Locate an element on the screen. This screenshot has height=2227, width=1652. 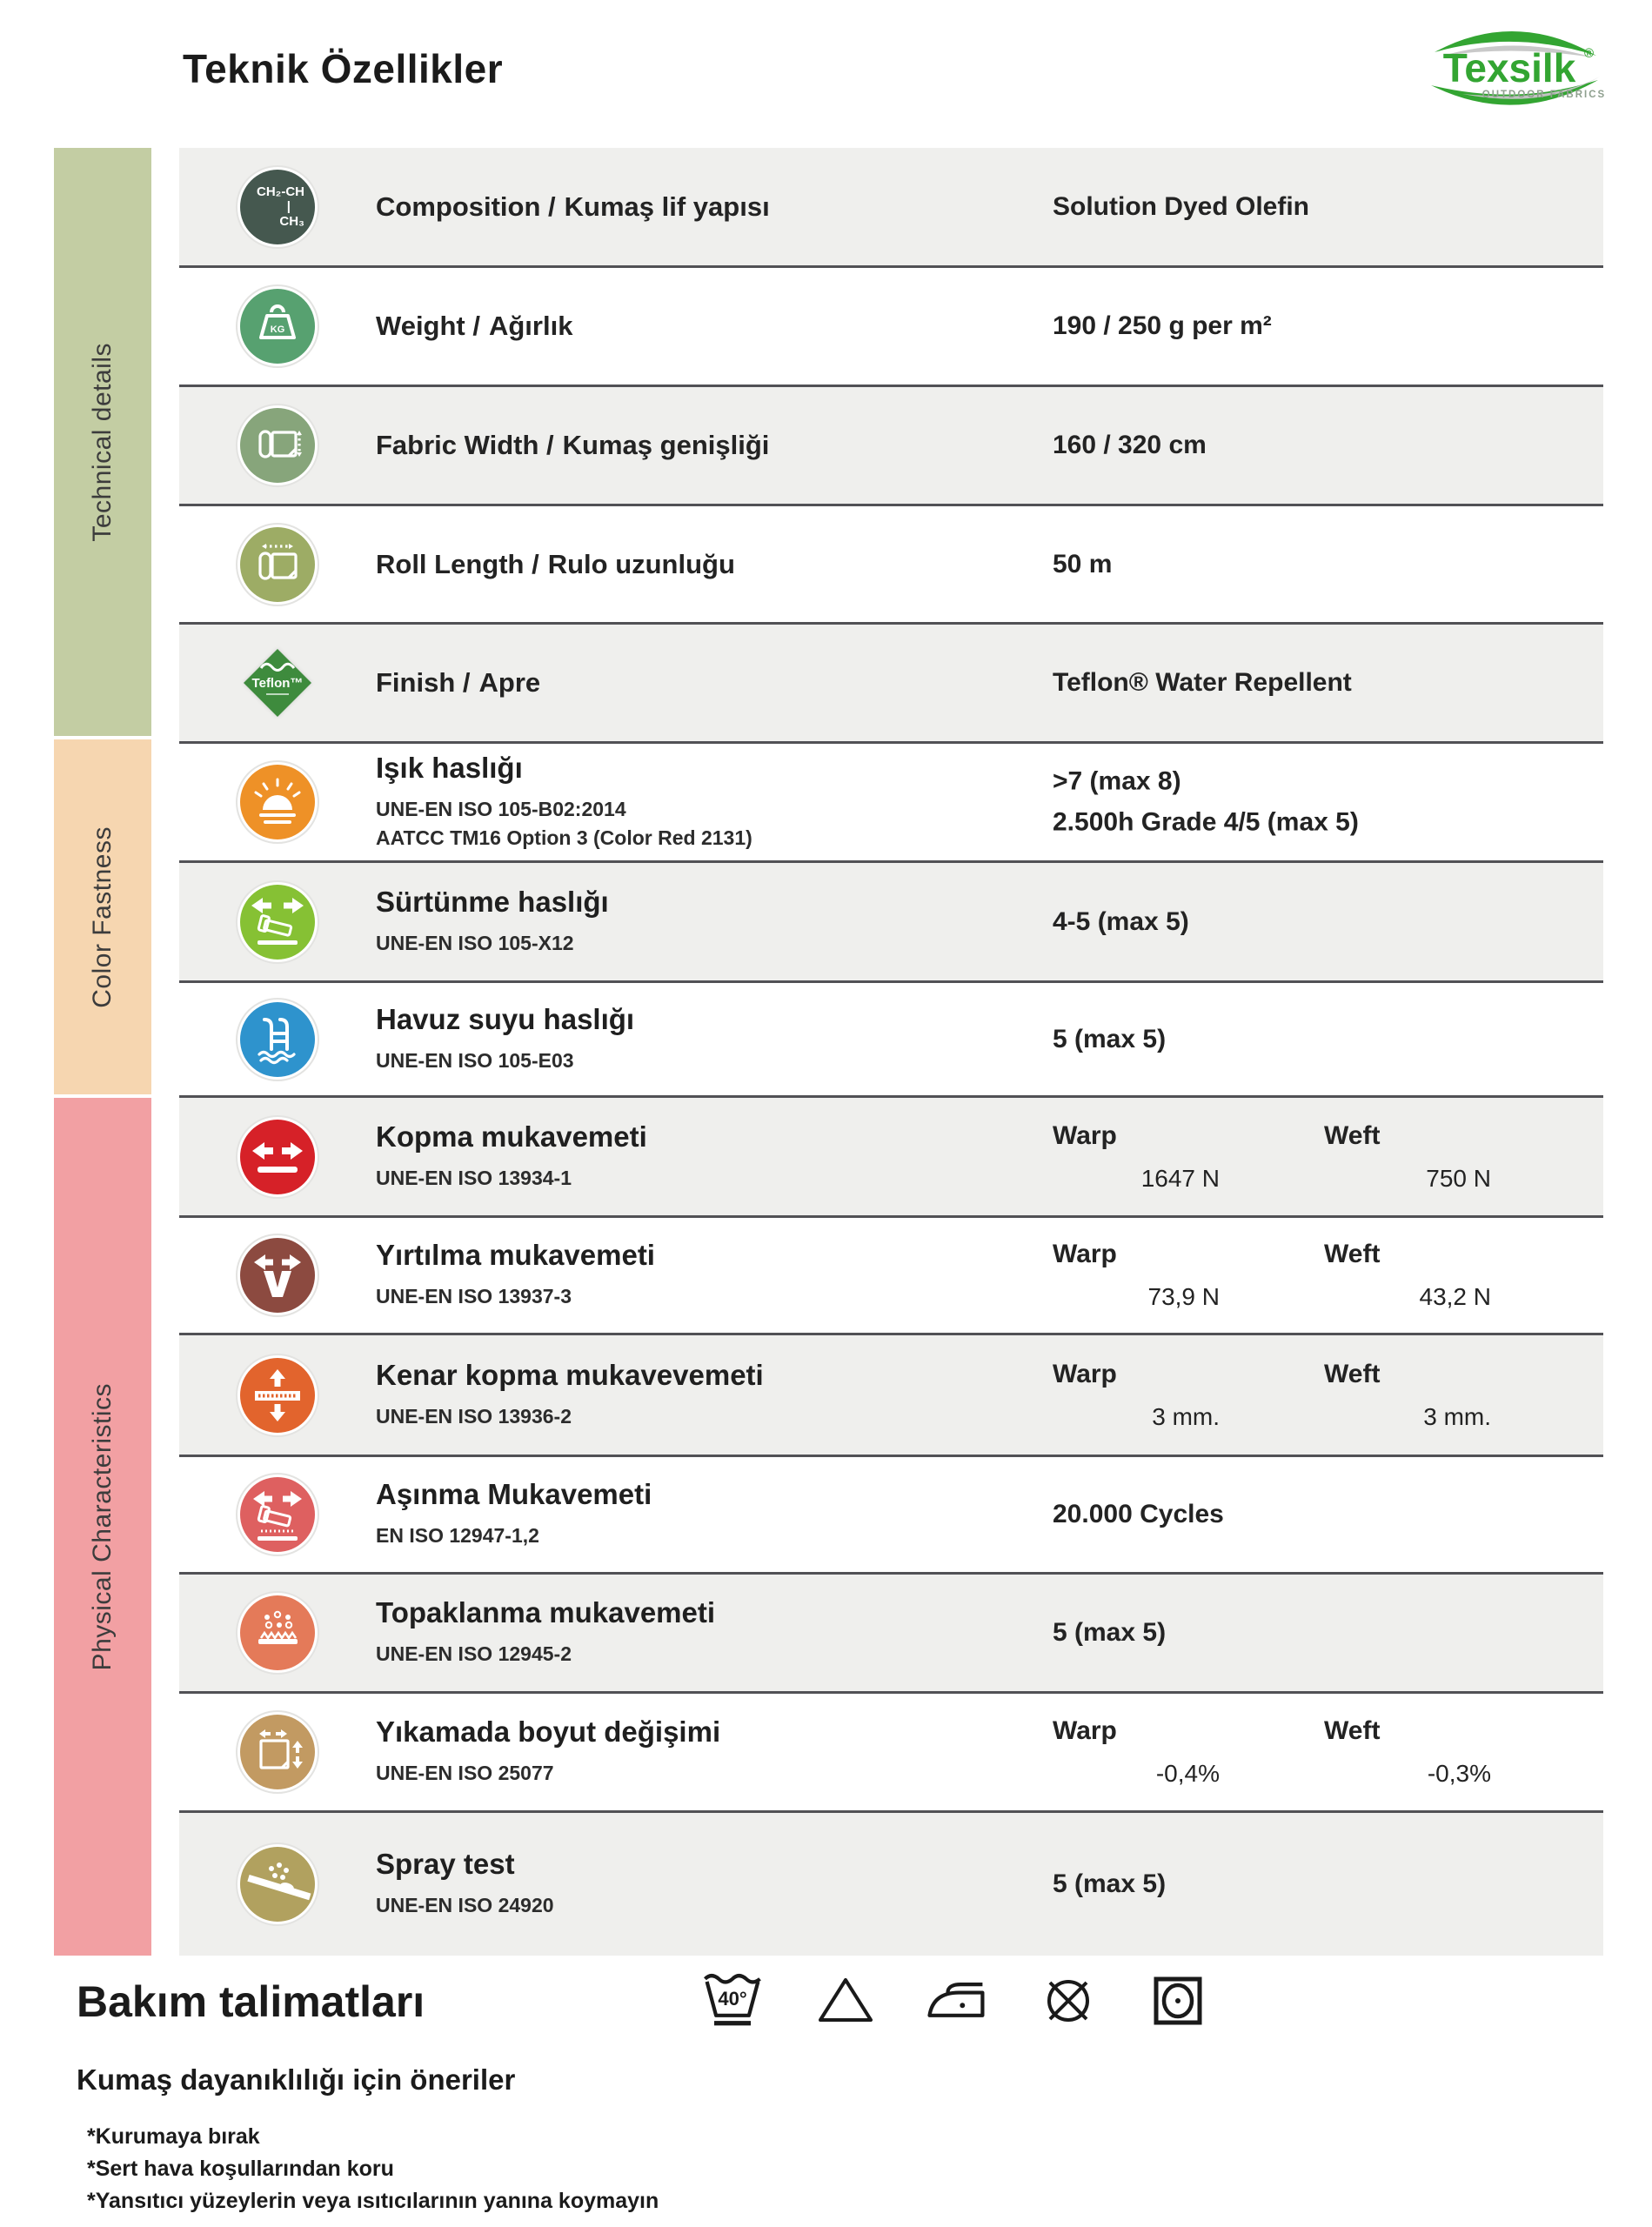
svg-text: 40° is located at coordinates (732, 1999).